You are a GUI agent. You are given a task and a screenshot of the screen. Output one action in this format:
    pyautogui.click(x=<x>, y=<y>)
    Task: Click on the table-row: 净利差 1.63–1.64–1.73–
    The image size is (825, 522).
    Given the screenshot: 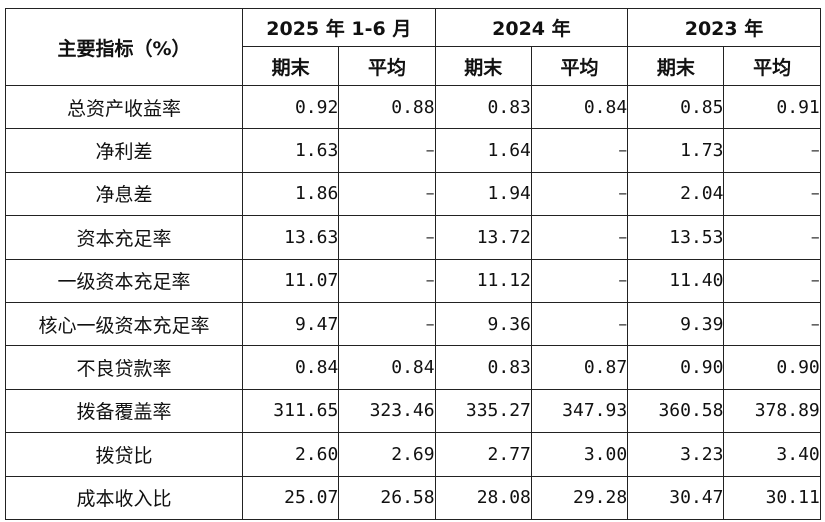 What is the action you would take?
    pyautogui.click(x=413, y=150)
    